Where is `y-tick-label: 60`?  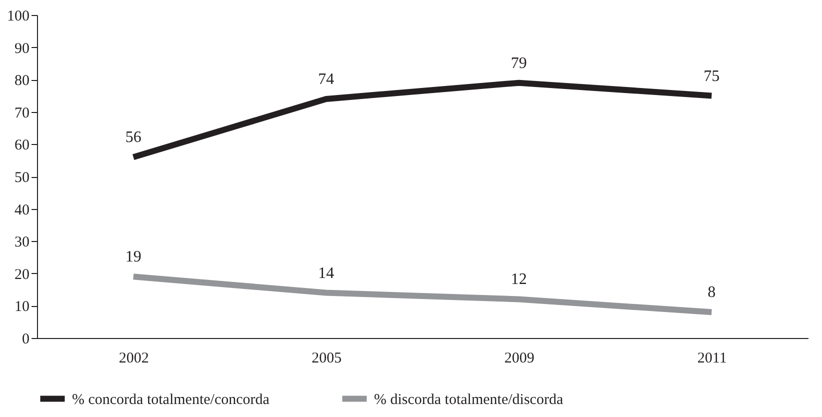 y-tick-label: 60 is located at coordinates (22, 146).